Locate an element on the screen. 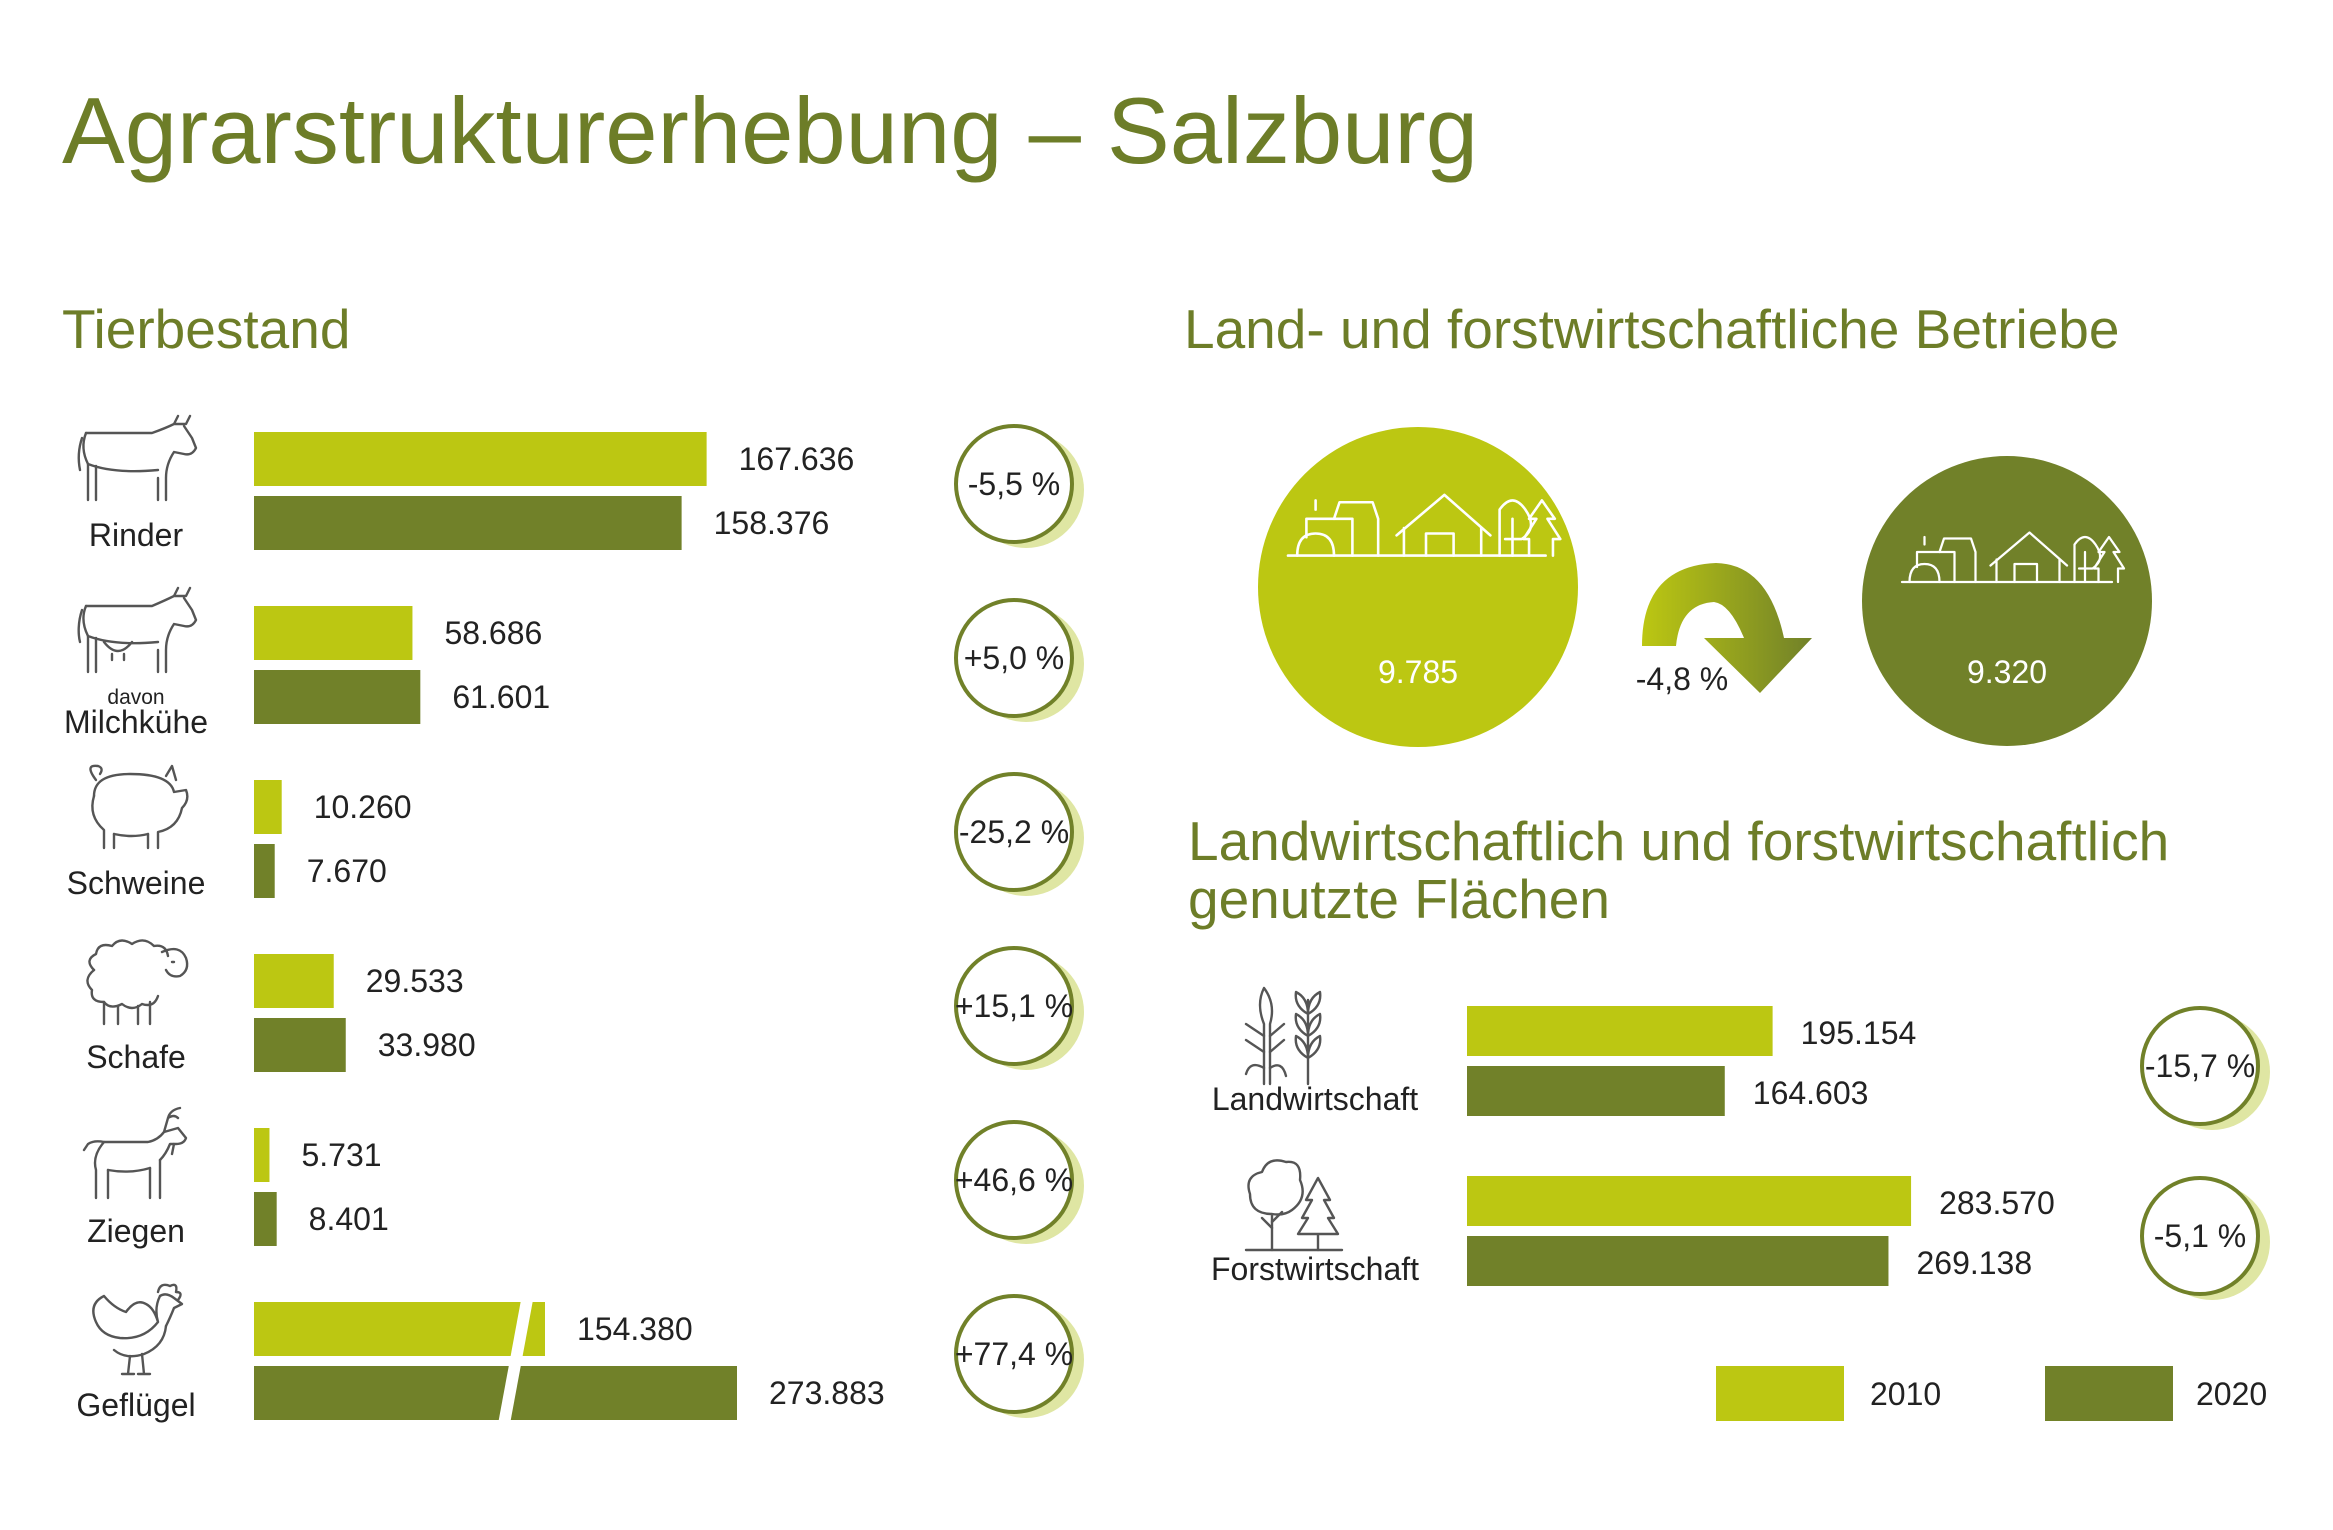 This screenshot has width=2333, height=1530. chicken-icon is located at coordinates (138, 1329).